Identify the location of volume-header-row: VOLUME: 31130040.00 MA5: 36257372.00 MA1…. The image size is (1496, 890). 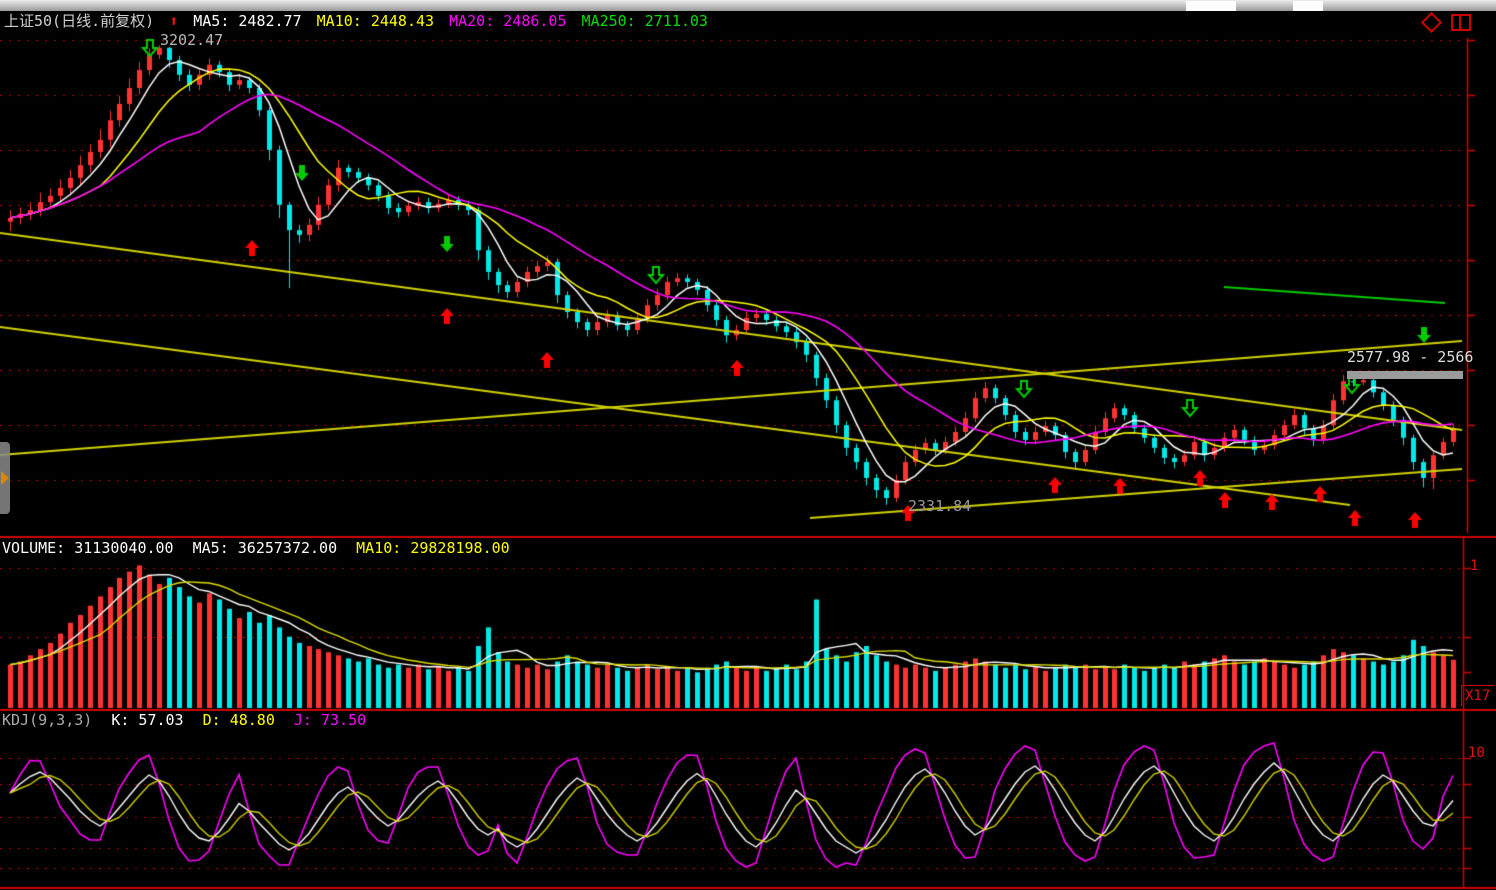
(256, 548).